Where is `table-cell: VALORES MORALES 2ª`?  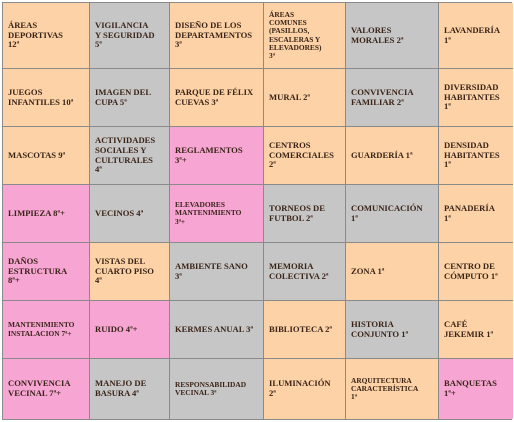 table-cell: VALORES MORALES 2ª is located at coordinates (392, 36).